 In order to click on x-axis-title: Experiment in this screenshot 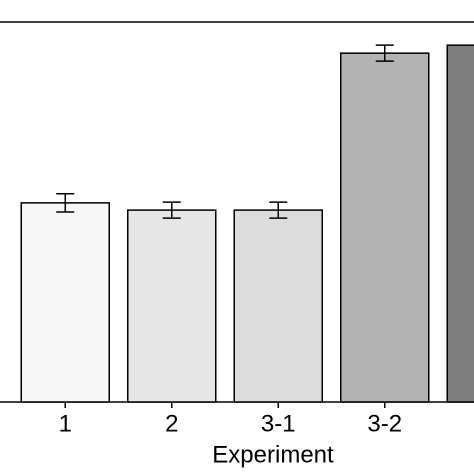, I will do `click(273, 454)`.